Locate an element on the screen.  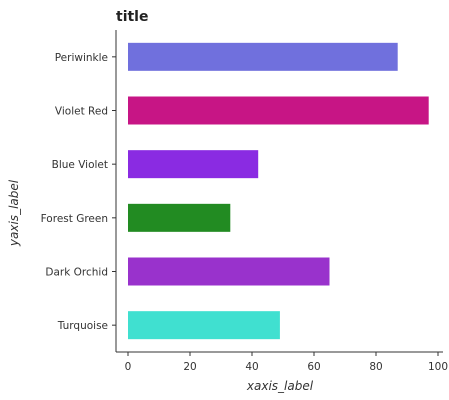
y-tick-label: Forest Green is located at coordinates (74, 219).